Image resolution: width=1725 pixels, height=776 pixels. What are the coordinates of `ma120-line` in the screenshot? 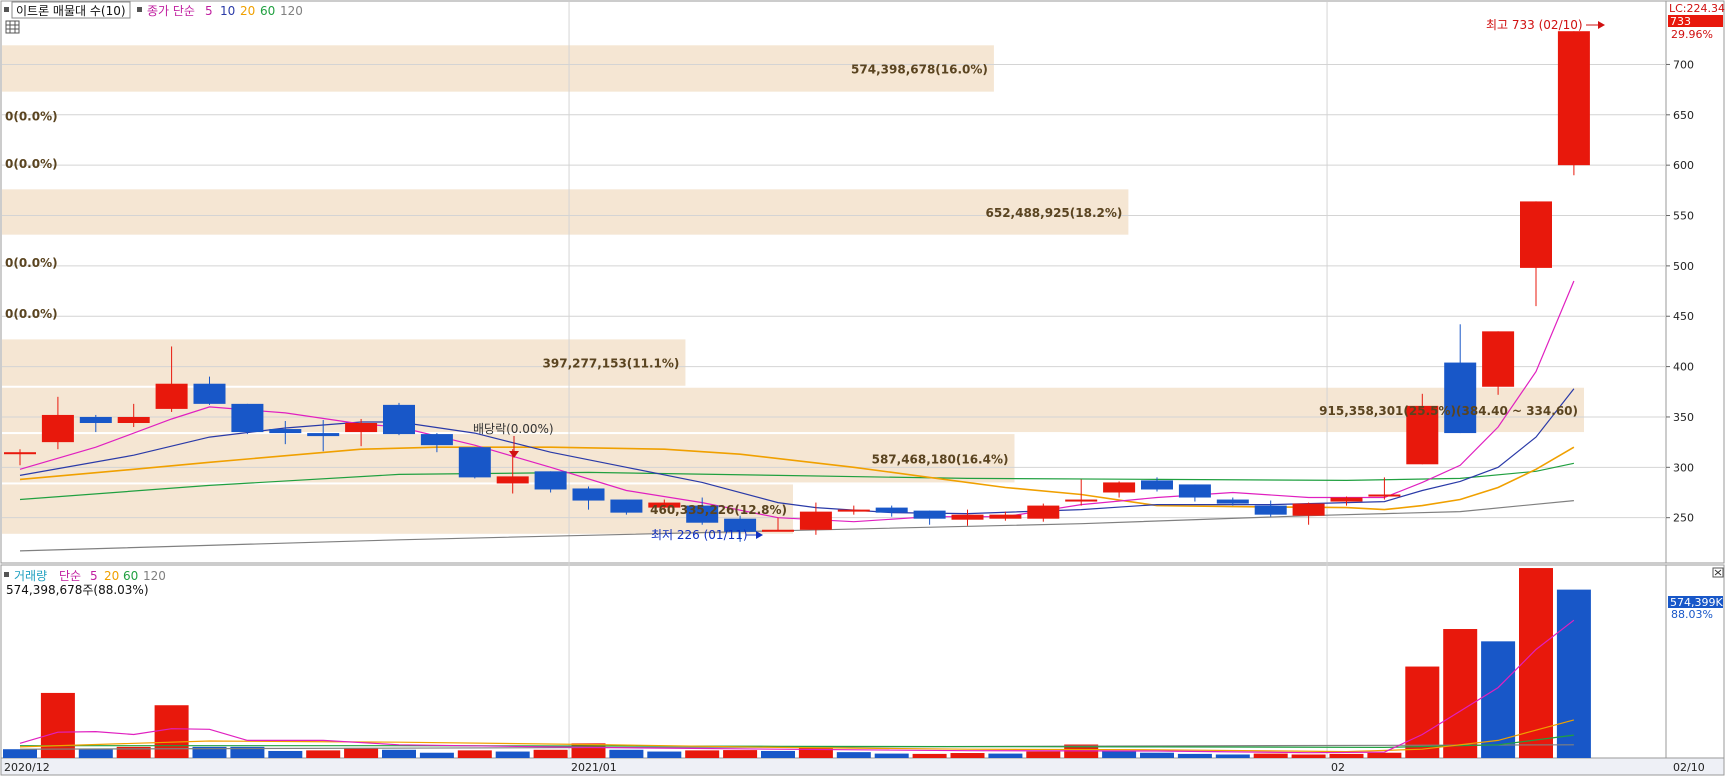 It's located at (796, 526).